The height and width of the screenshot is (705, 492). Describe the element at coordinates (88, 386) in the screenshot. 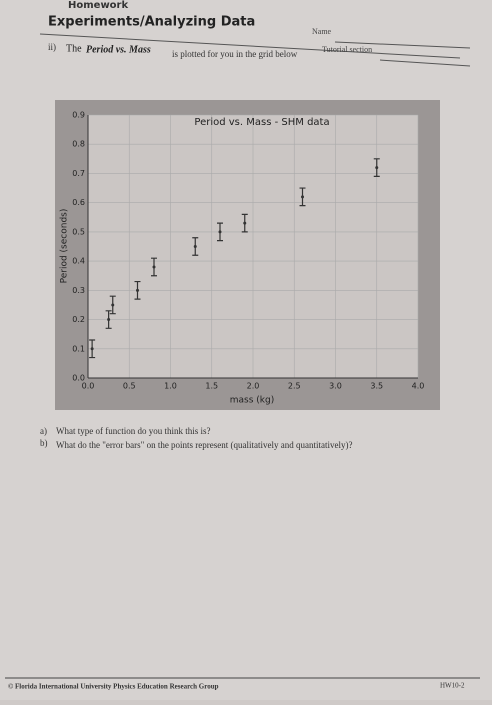

I see `x-tick-label: 0.0` at that location.